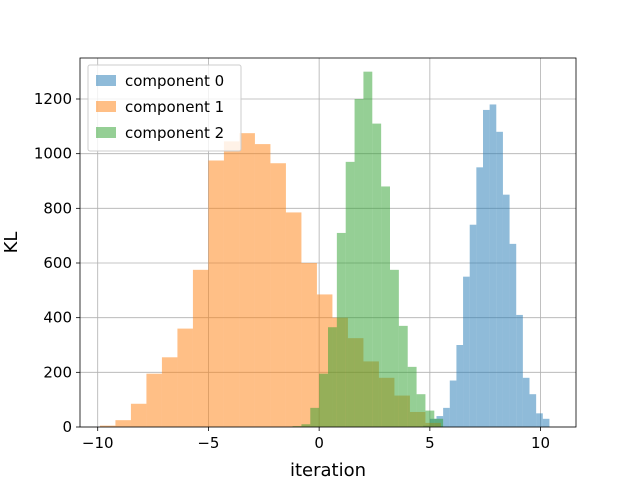  Describe the element at coordinates (208, 443) in the screenshot. I see `x-tick-label: −5` at that location.